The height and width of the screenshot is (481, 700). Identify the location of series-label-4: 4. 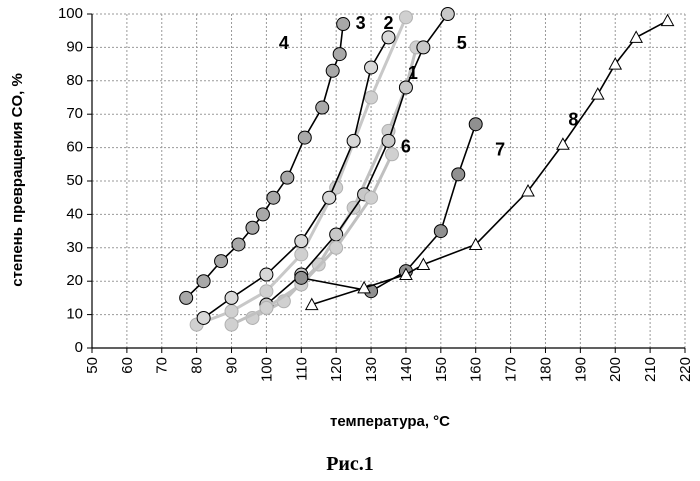
(284, 43).